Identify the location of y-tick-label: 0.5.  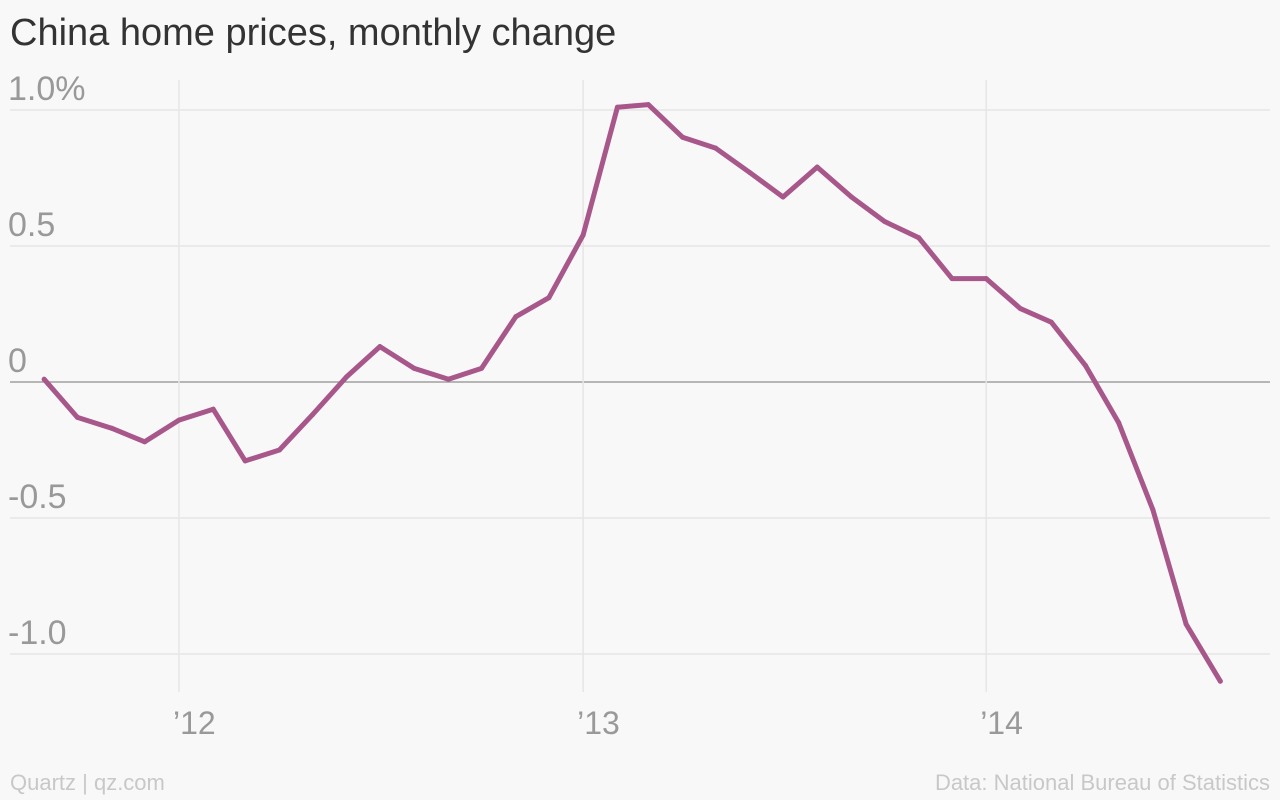
(31, 225).